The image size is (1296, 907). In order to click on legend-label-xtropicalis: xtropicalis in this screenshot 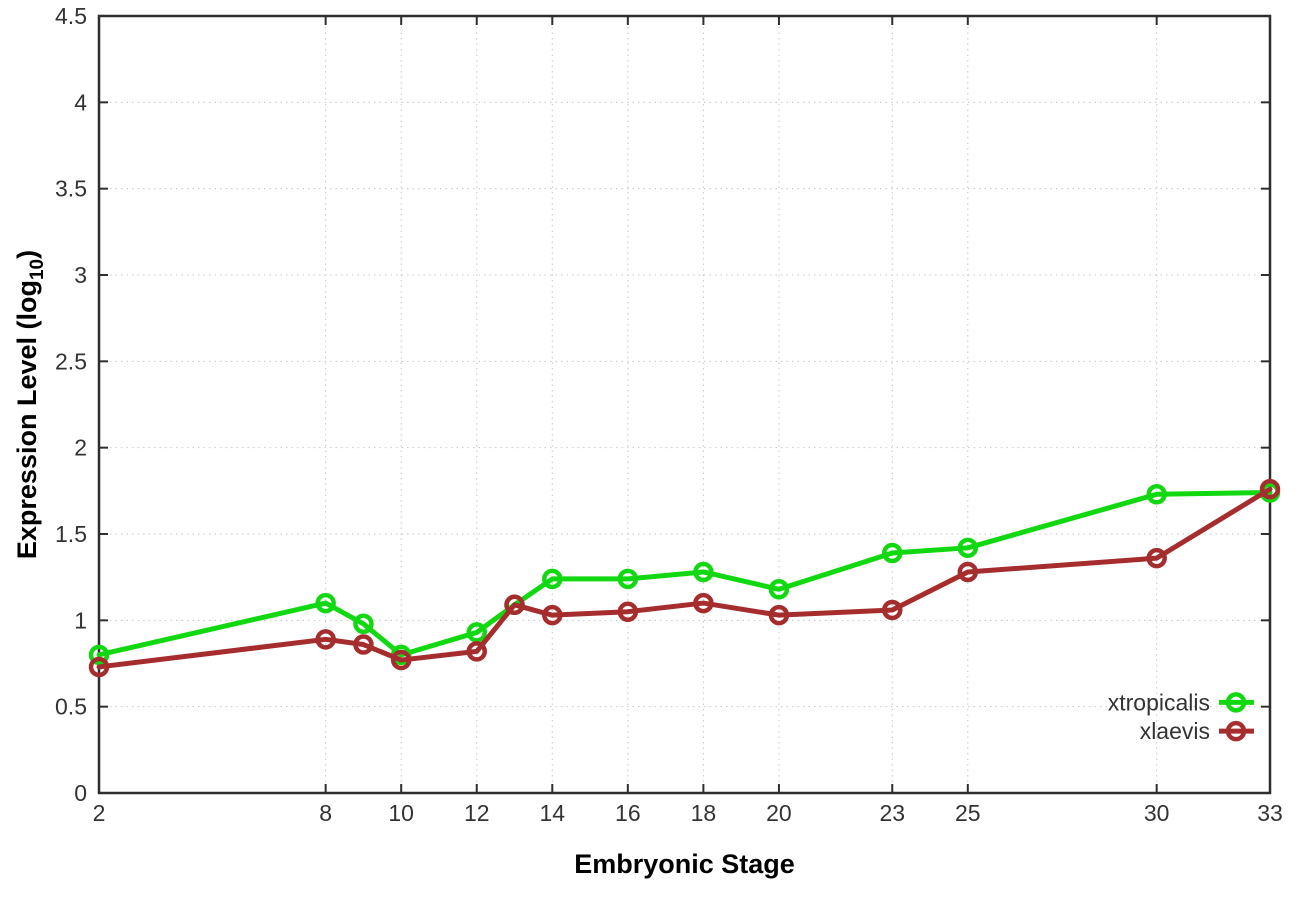, I will do `click(1159, 702)`.